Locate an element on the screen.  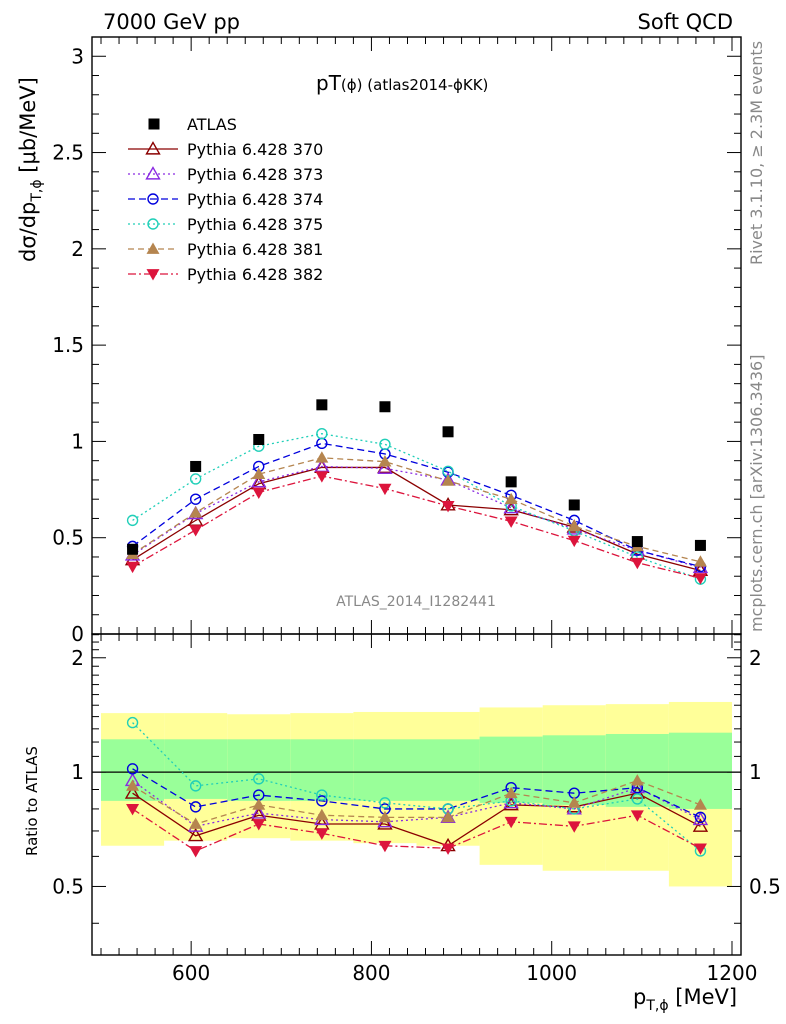
ratio-series is located at coordinates (416, 787).